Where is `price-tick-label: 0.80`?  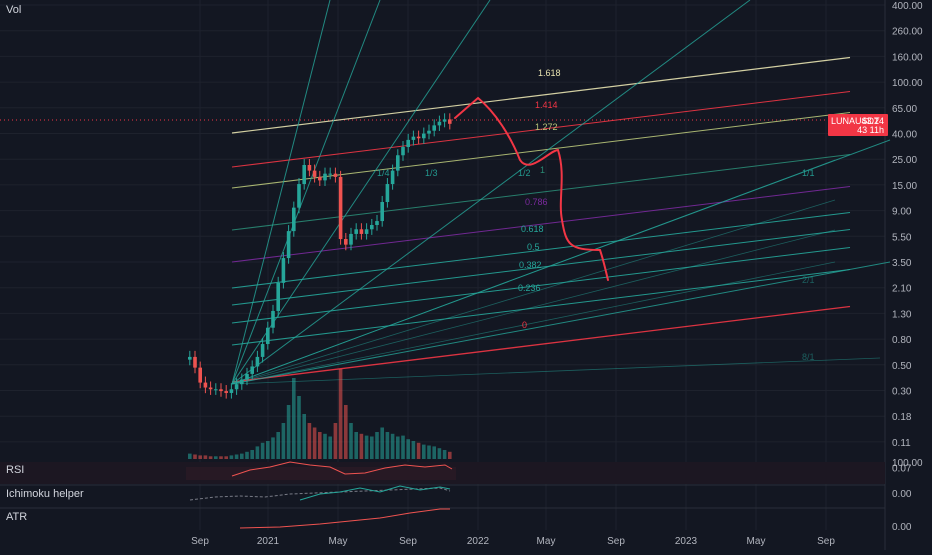
price-tick-label: 0.80 is located at coordinates (902, 340).